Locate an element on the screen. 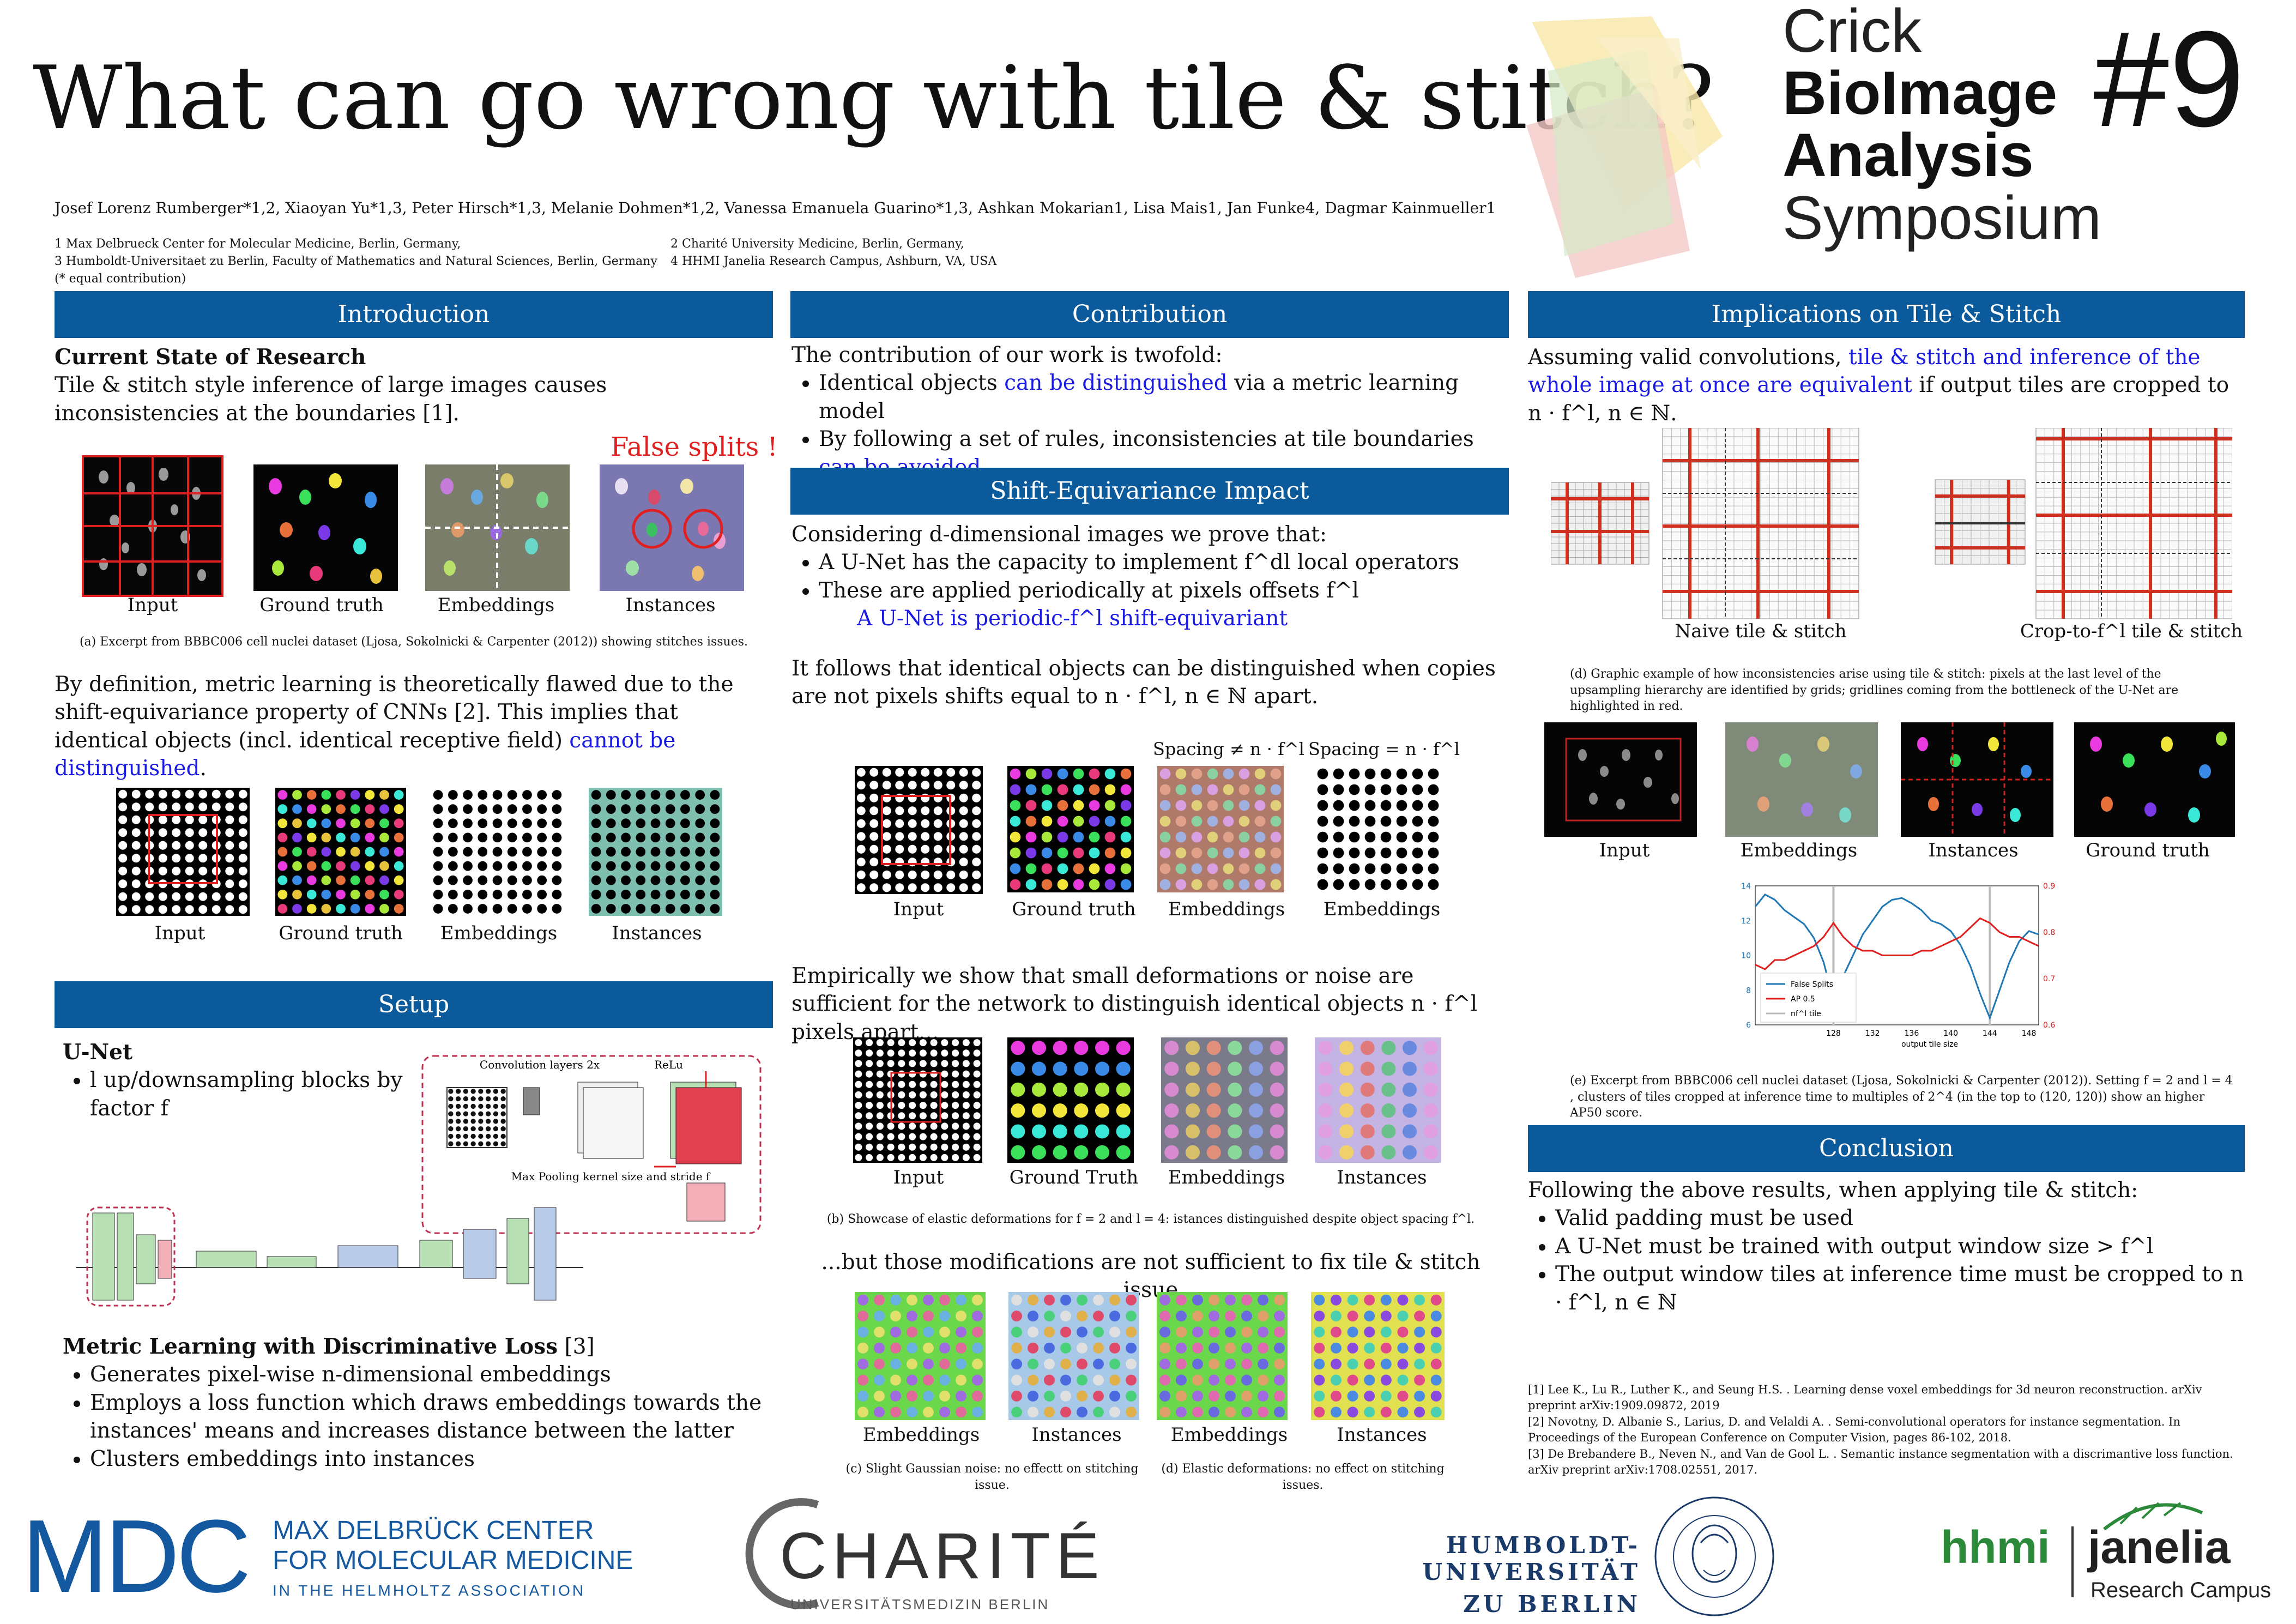 The height and width of the screenshot is (1624, 2296). shift-input-dots is located at coordinates (918, 830).